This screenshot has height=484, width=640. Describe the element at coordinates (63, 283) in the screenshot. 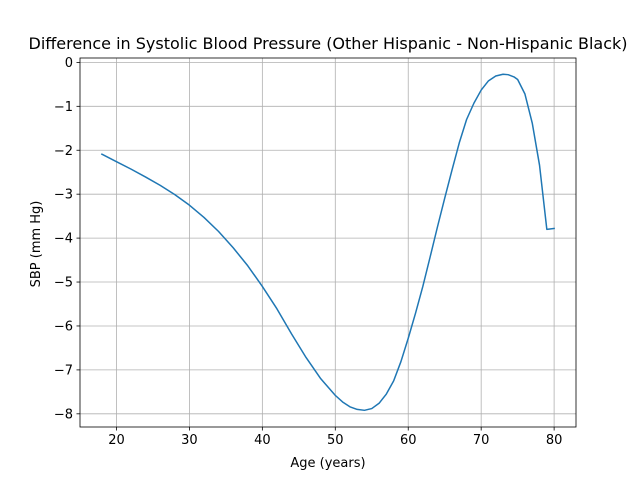

I see `y-tick-label: −5` at that location.